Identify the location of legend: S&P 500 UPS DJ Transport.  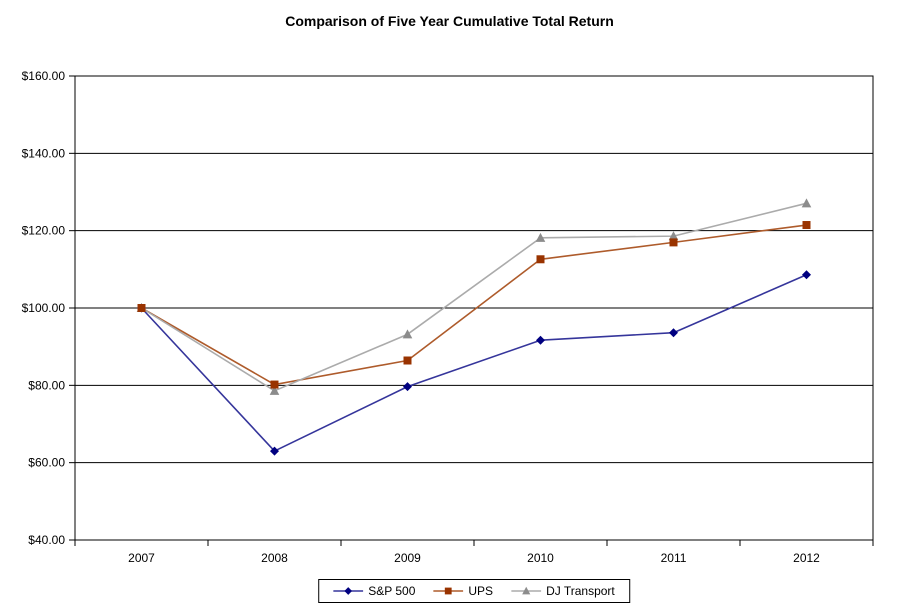
(474, 591).